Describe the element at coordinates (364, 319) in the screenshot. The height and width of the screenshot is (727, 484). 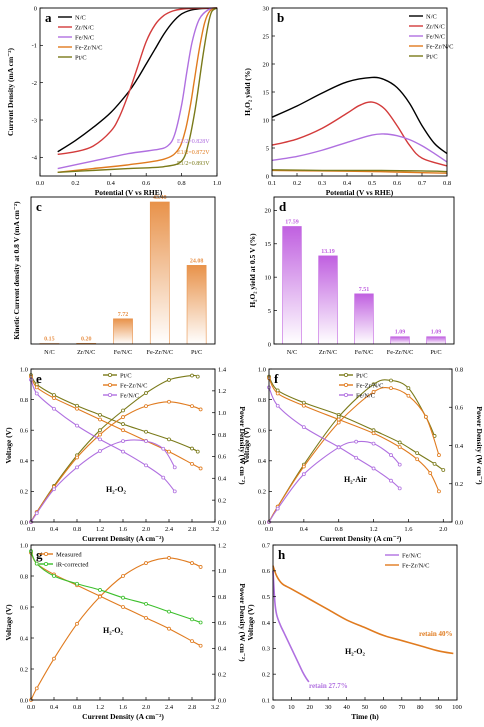
I see `bar-fe-n-c` at that location.